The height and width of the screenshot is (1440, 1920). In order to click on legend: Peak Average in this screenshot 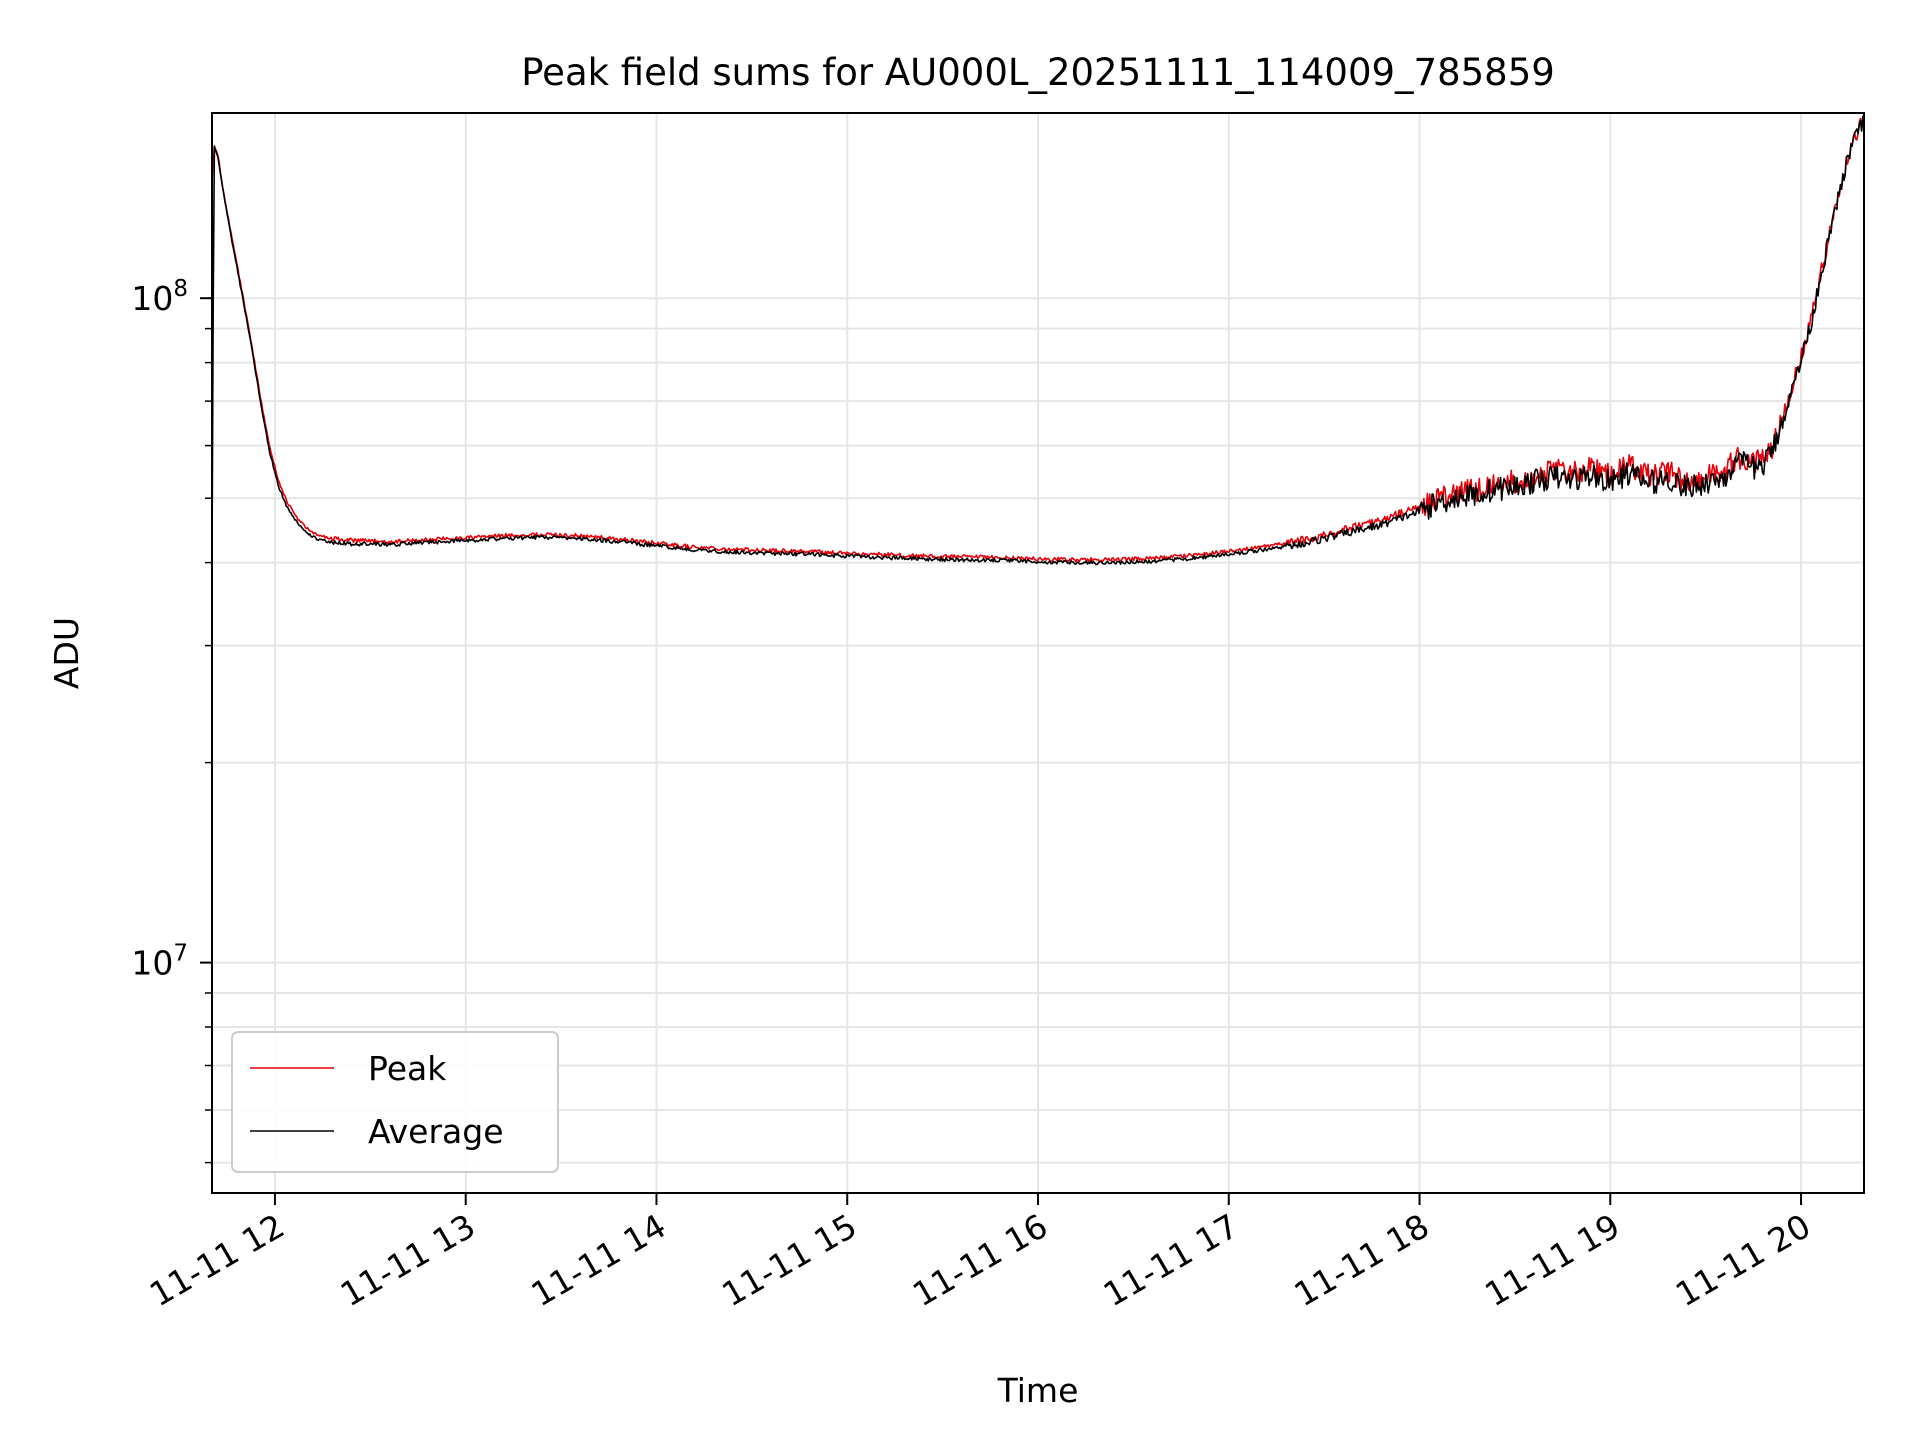, I will do `click(395, 1102)`.